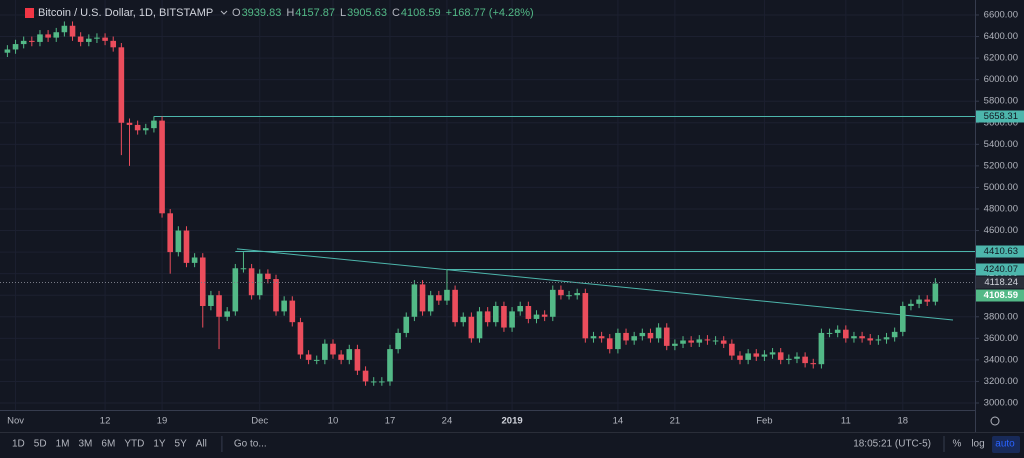 The image size is (1024, 458). Describe the element at coordinates (1001, 122) in the screenshot. I see `y-tick-label: 5600.00` at that location.